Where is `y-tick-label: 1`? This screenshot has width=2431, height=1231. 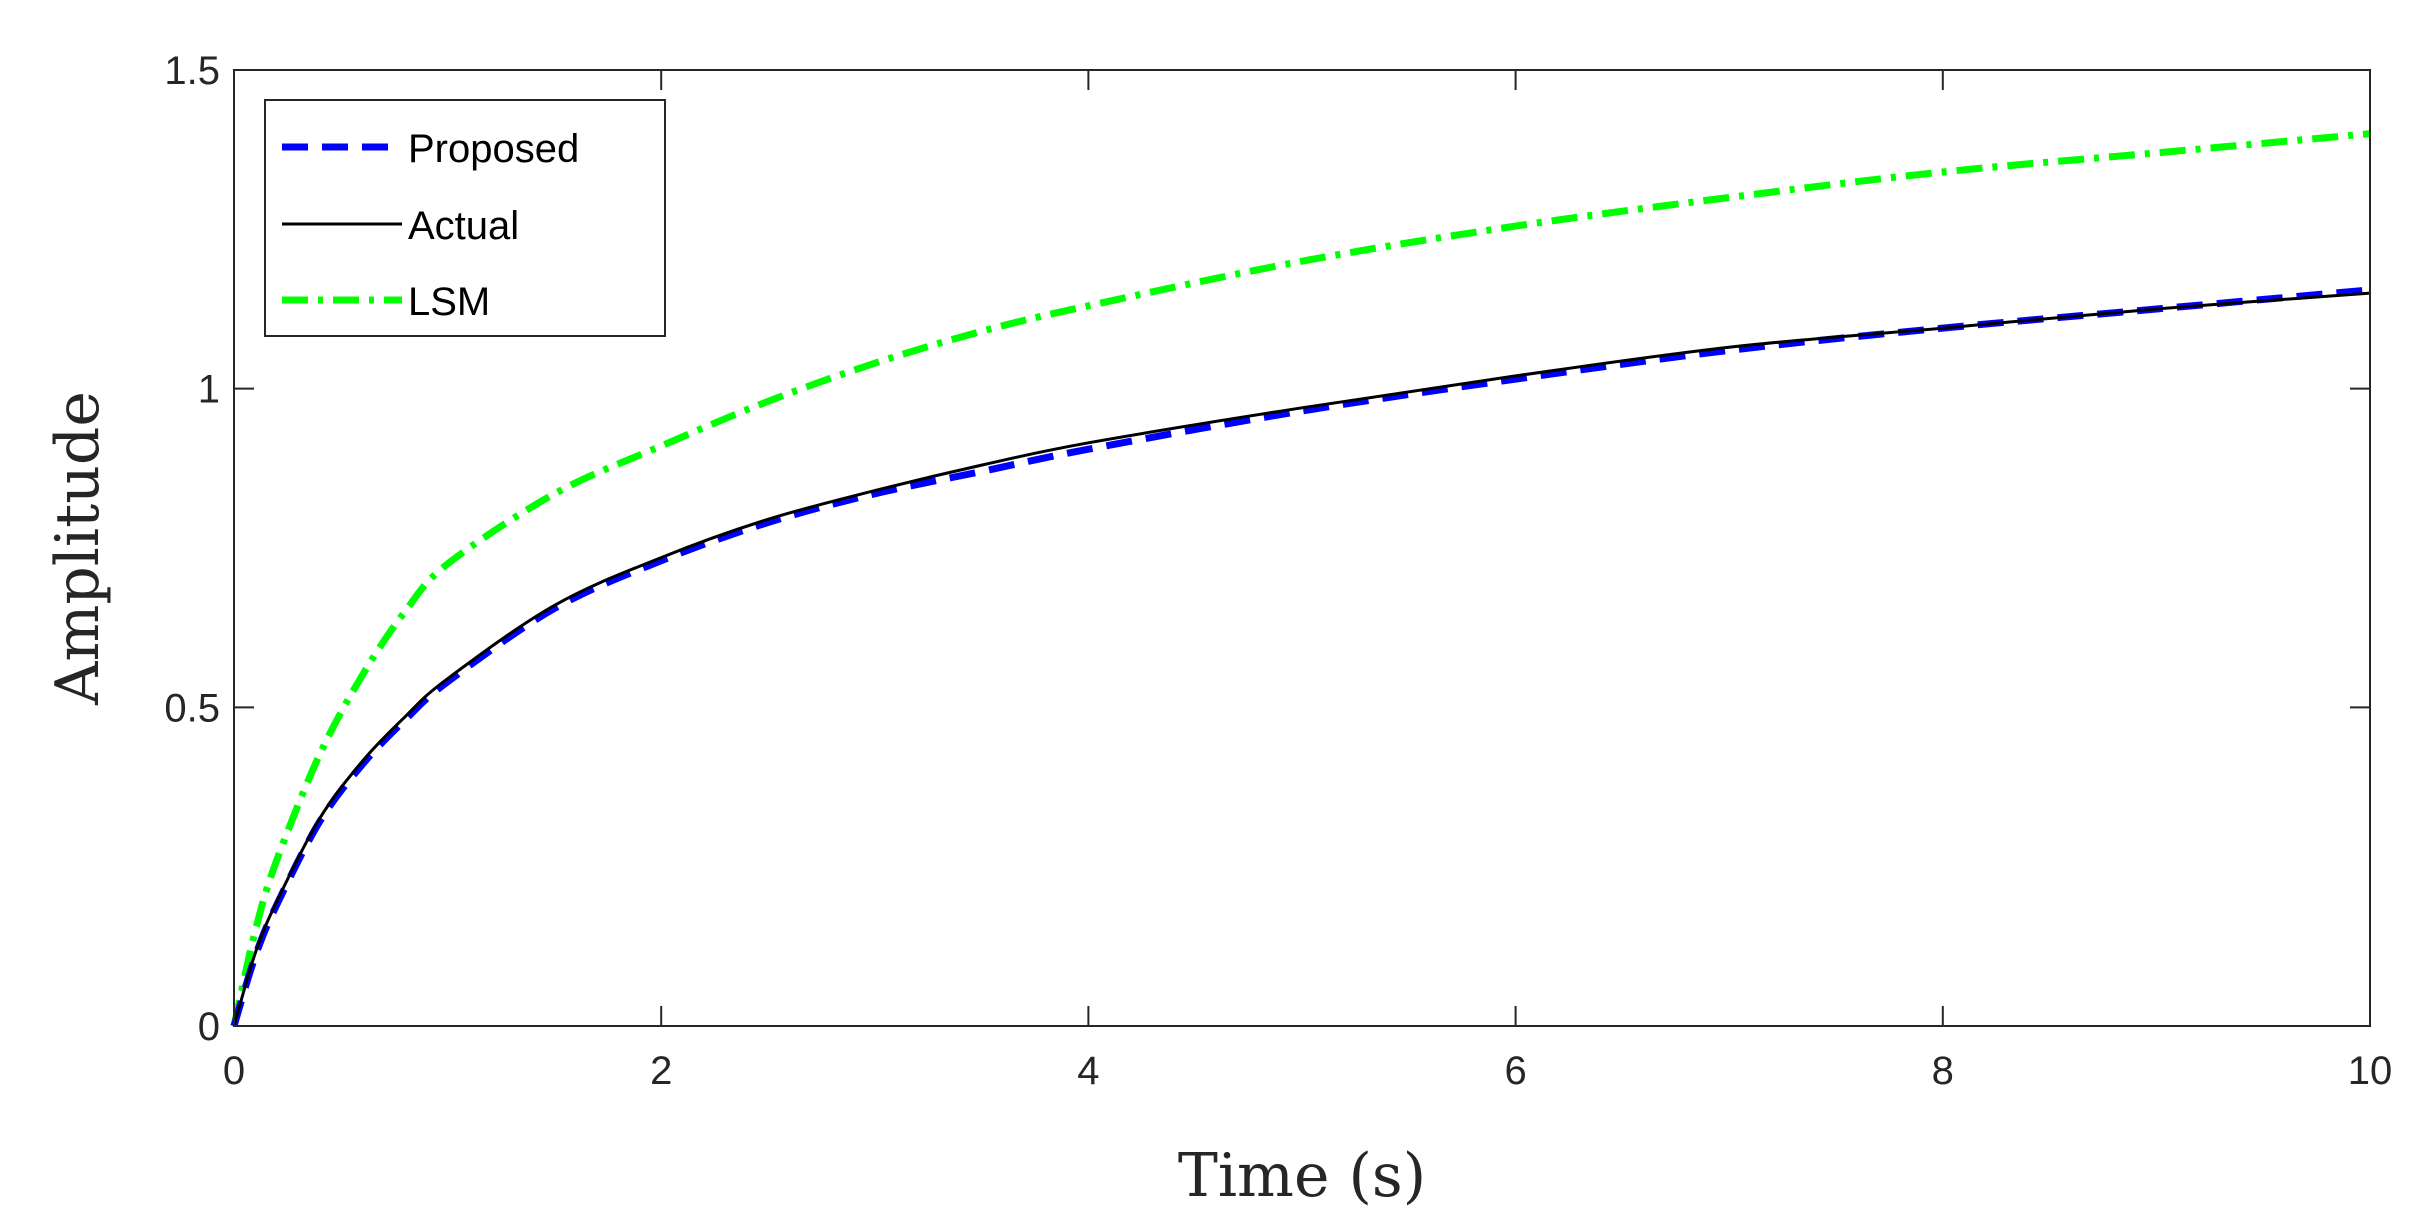
y-tick-label: 1 is located at coordinates (209, 390).